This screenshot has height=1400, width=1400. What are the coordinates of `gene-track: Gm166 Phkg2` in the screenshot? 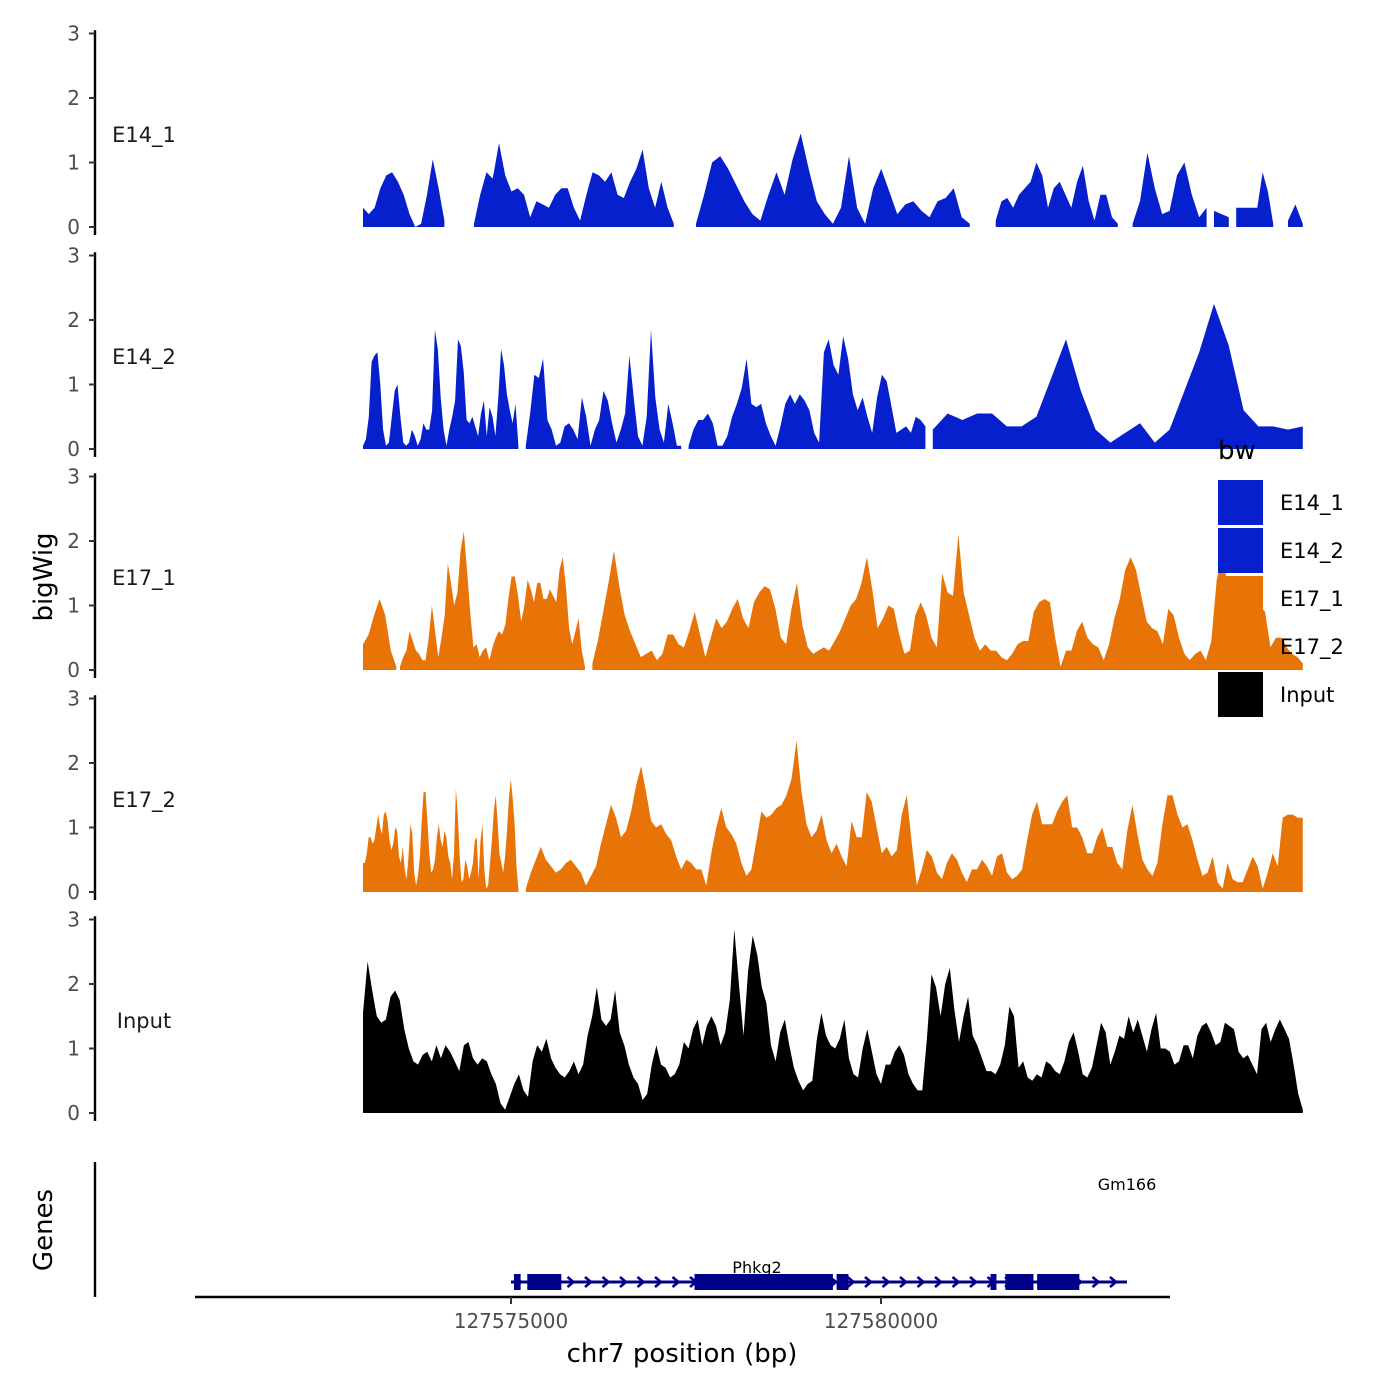 It's located at (625, 1229).